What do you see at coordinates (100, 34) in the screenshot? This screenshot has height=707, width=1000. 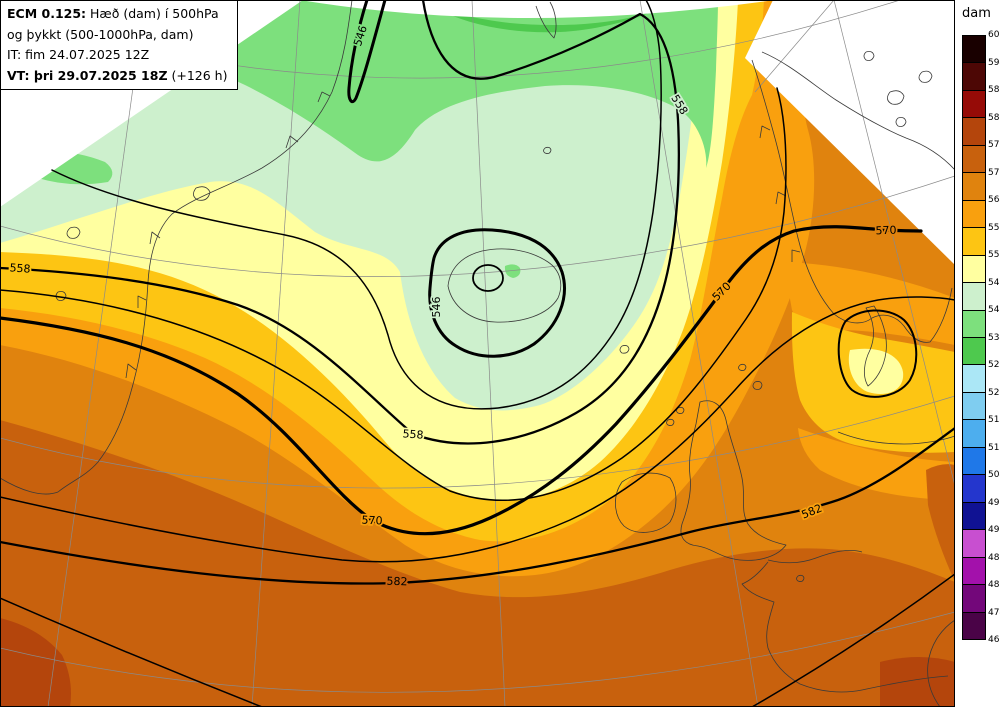 I see `title-line-2: og þykkt (500-1000hPa, dam)` at bounding box center [100, 34].